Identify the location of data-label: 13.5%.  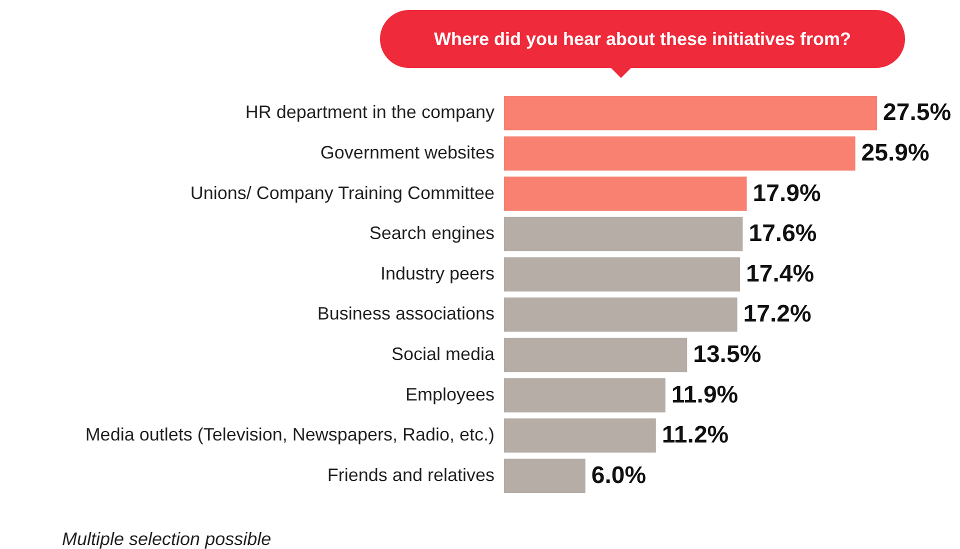
(727, 354).